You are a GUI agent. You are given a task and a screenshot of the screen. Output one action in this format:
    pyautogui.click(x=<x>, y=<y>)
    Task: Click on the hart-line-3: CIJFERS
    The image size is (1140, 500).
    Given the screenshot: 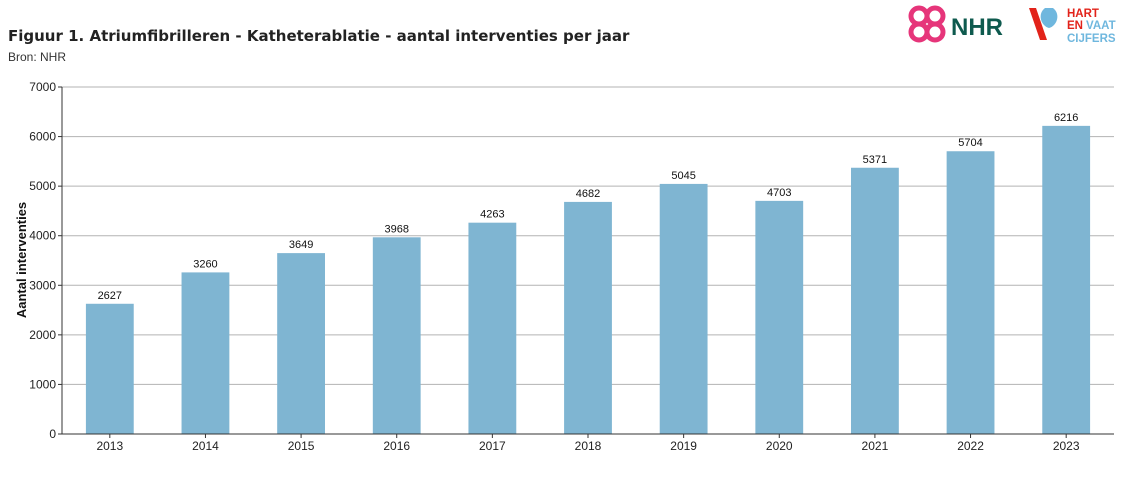 What is the action you would take?
    pyautogui.click(x=1091, y=39)
    